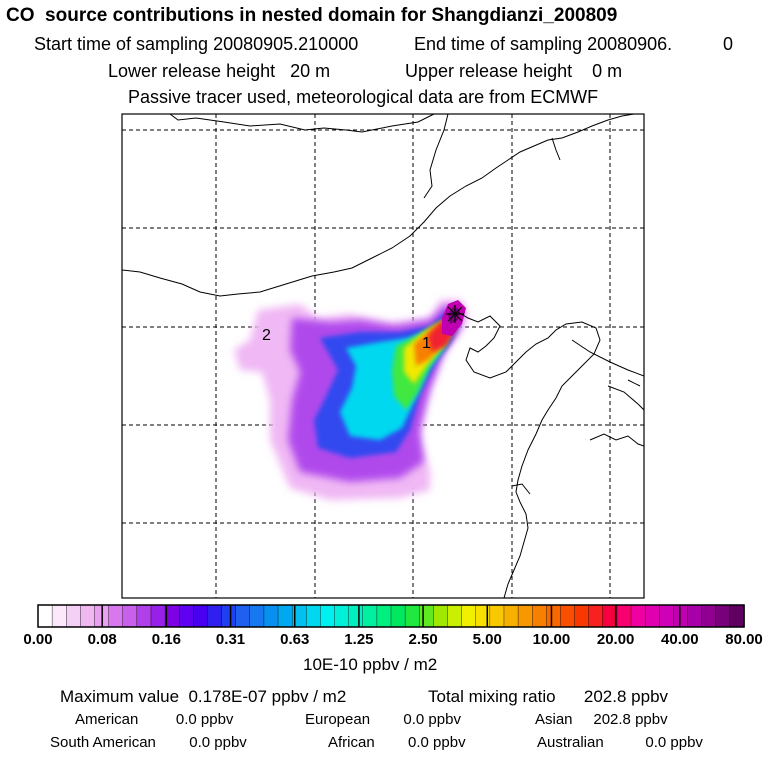 The height and width of the screenshot is (768, 768). I want to click on lower-release-height: Lower release height 20 m, so click(219, 71).